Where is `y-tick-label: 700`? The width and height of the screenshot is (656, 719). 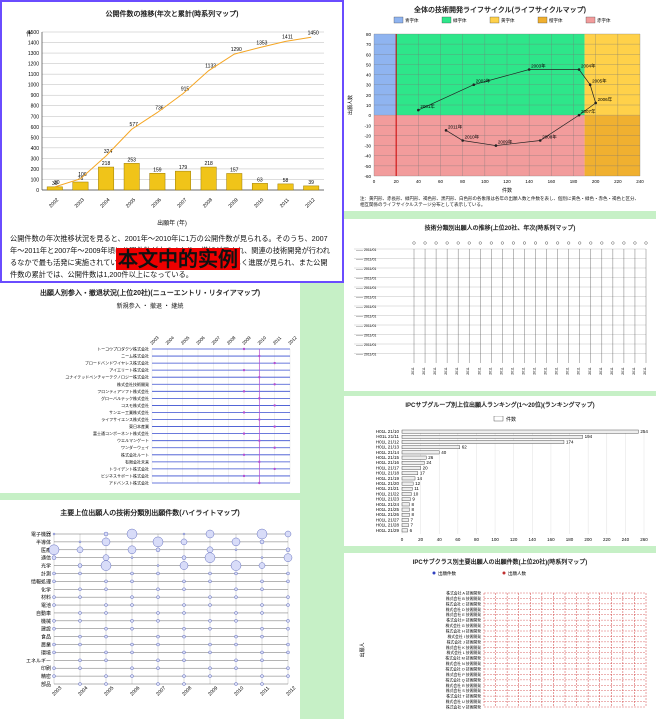 y-tick-label: 700 is located at coordinates (35, 117).